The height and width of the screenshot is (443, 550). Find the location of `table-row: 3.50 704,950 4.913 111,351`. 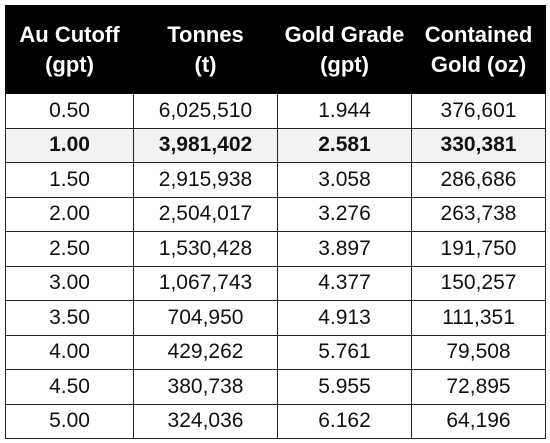

table-row: 3.50 704,950 4.913 111,351 is located at coordinates (275, 318).